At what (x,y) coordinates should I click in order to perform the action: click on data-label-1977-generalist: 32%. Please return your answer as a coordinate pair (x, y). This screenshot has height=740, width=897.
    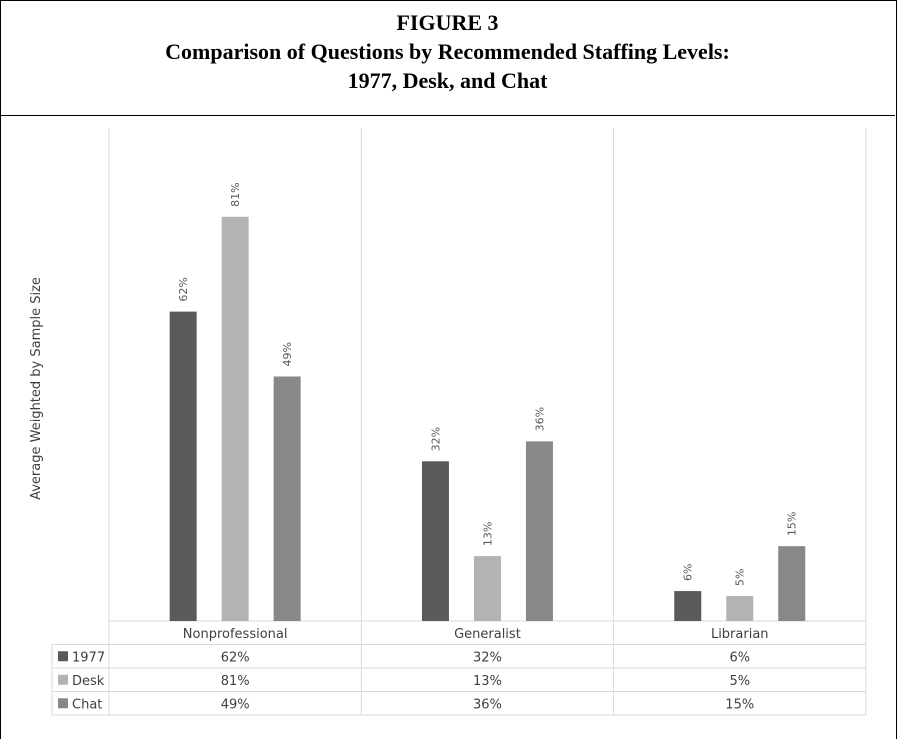
    Looking at the image, I should click on (435, 439).